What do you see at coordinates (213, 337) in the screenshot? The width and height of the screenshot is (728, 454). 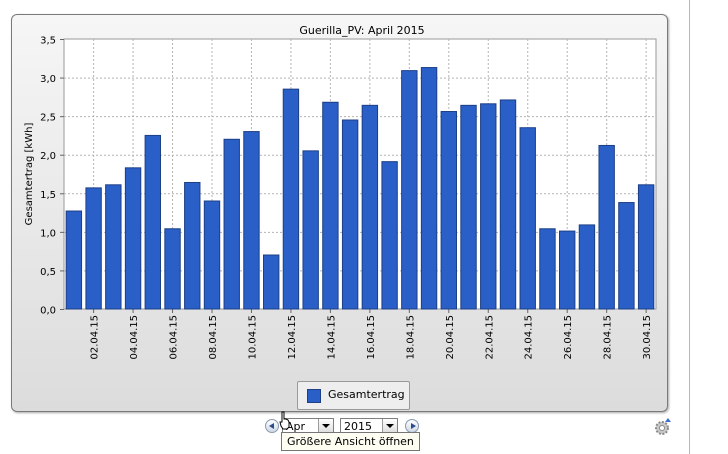 I see `x-tick-label: 08.04.15` at bounding box center [213, 337].